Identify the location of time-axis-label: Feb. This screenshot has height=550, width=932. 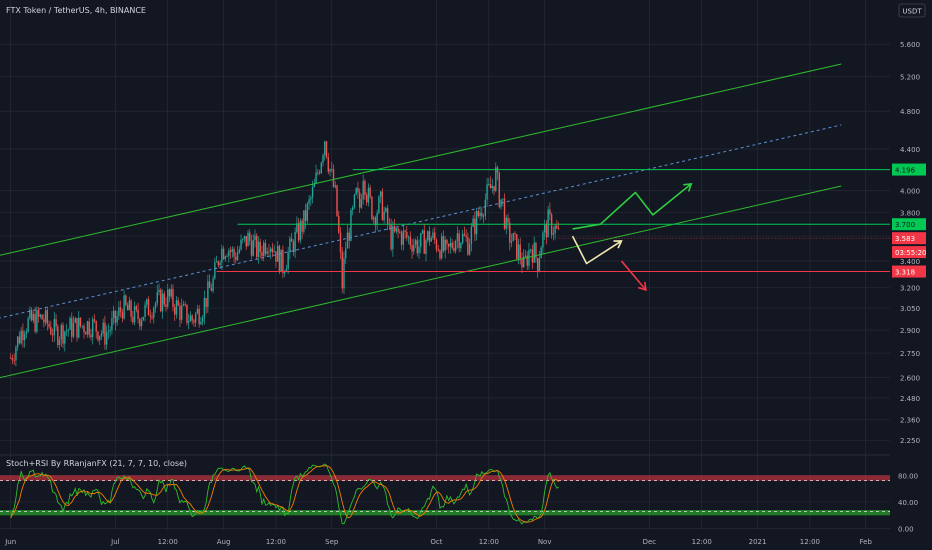
(866, 542).